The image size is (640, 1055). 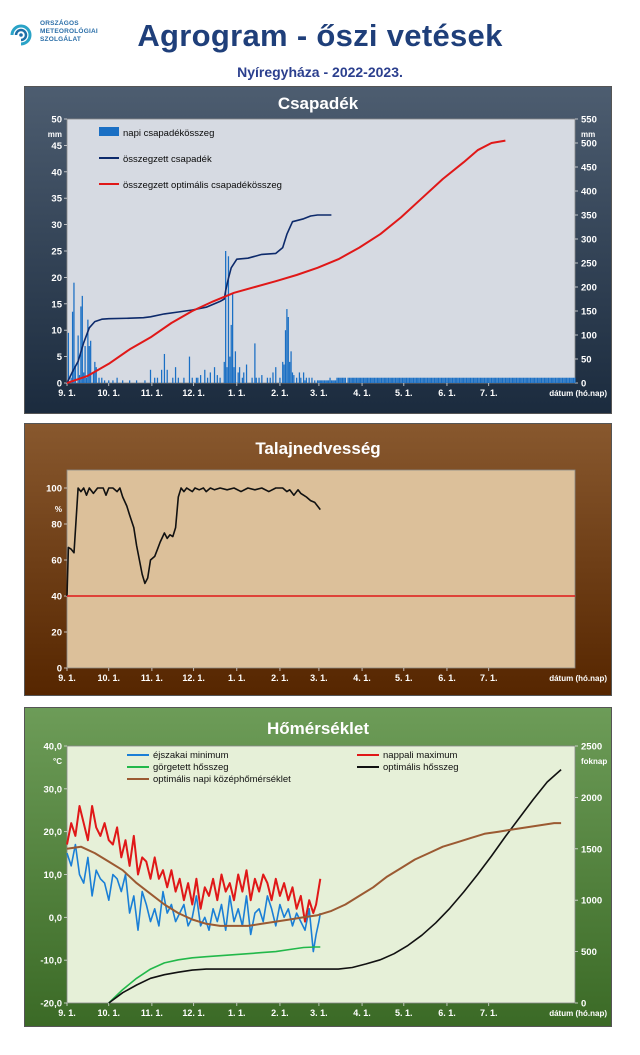 What do you see at coordinates (589, 216) in the screenshot?
I see `y2-tick-label: 350` at bounding box center [589, 216].